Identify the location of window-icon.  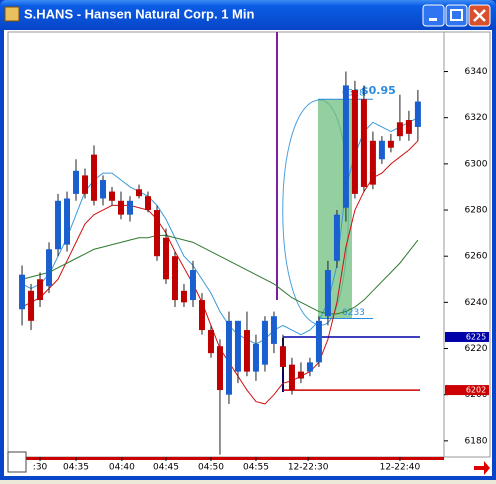
(12, 14).